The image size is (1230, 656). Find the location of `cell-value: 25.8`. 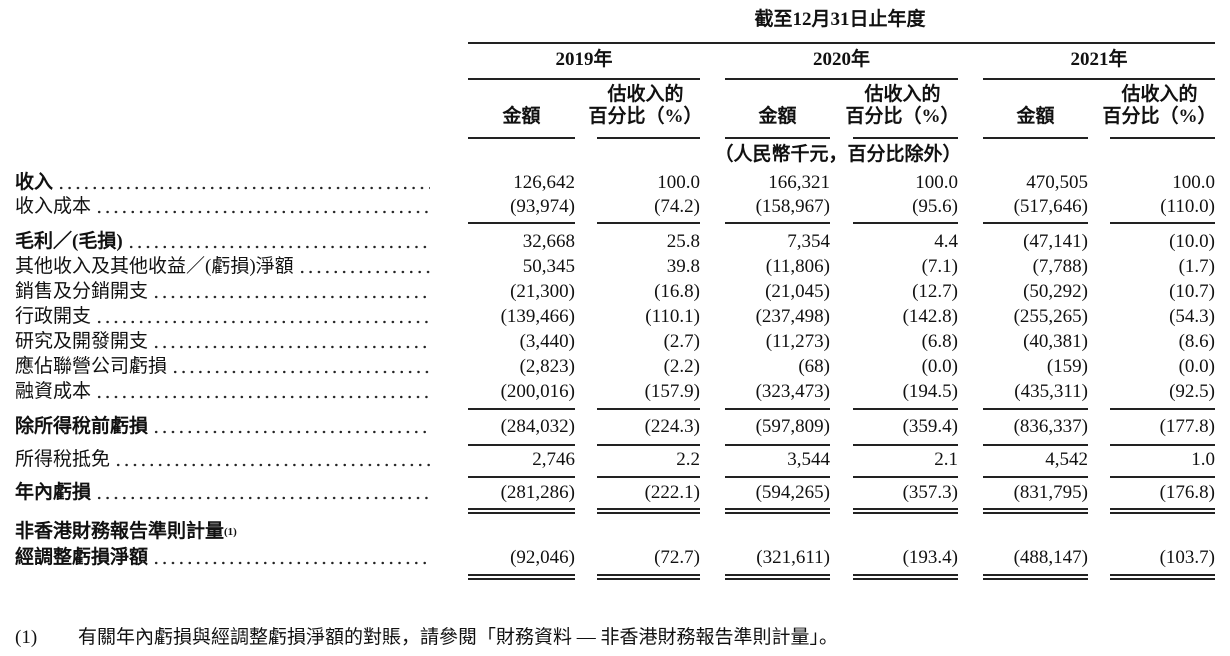

cell-value: 25.8 is located at coordinates (683, 241).